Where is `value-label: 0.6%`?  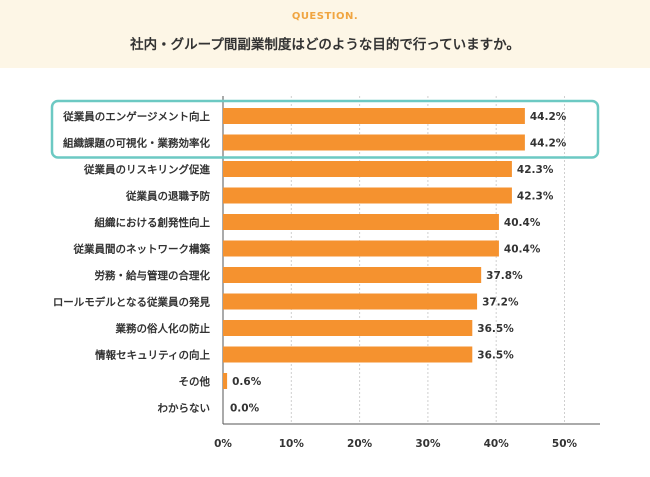 value-label: 0.6% is located at coordinates (247, 382).